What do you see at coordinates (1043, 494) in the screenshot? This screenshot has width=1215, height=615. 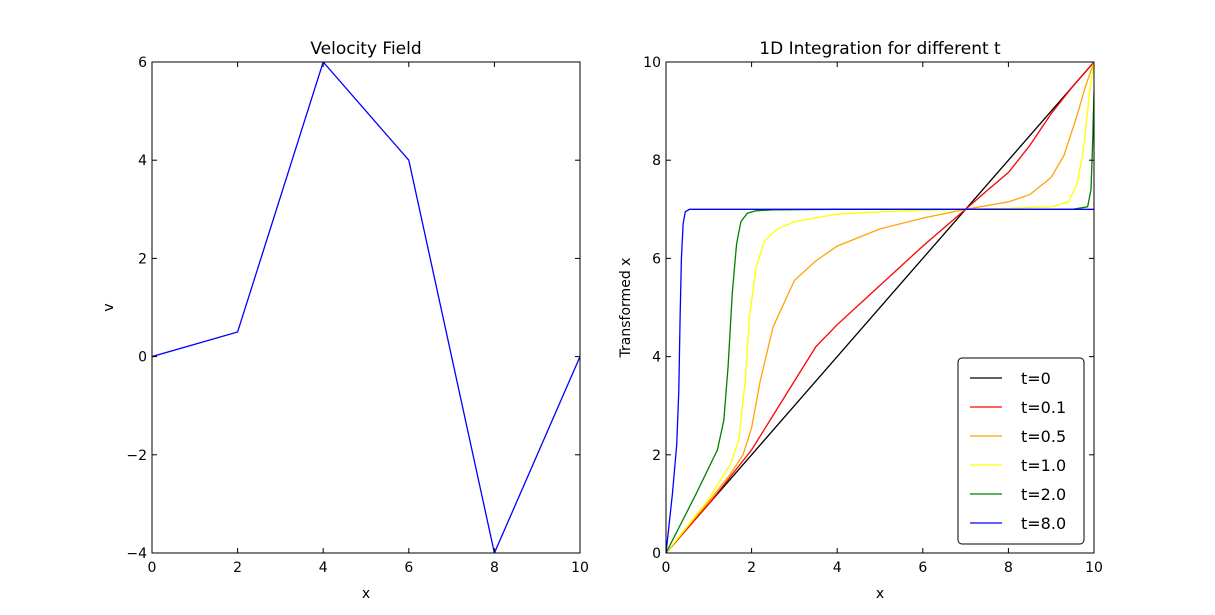 I see `legend-entry: t=2.0` at bounding box center [1043, 494].